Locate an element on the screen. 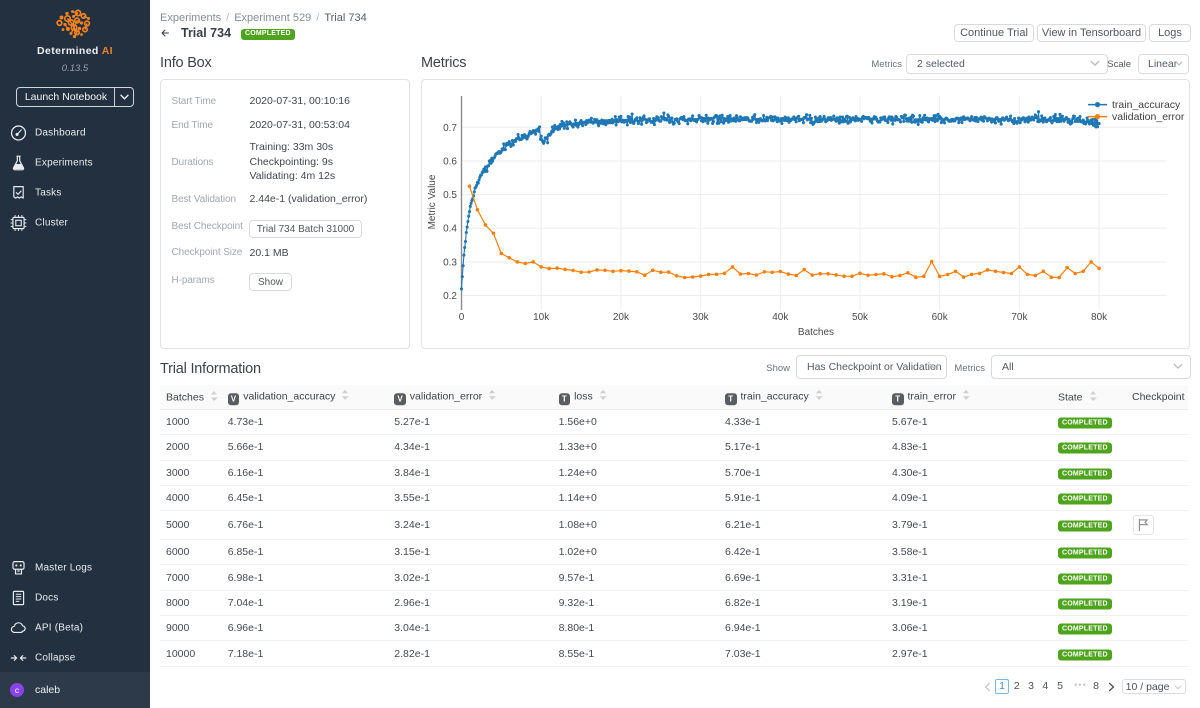  svg-text: 10k is located at coordinates (541, 317).